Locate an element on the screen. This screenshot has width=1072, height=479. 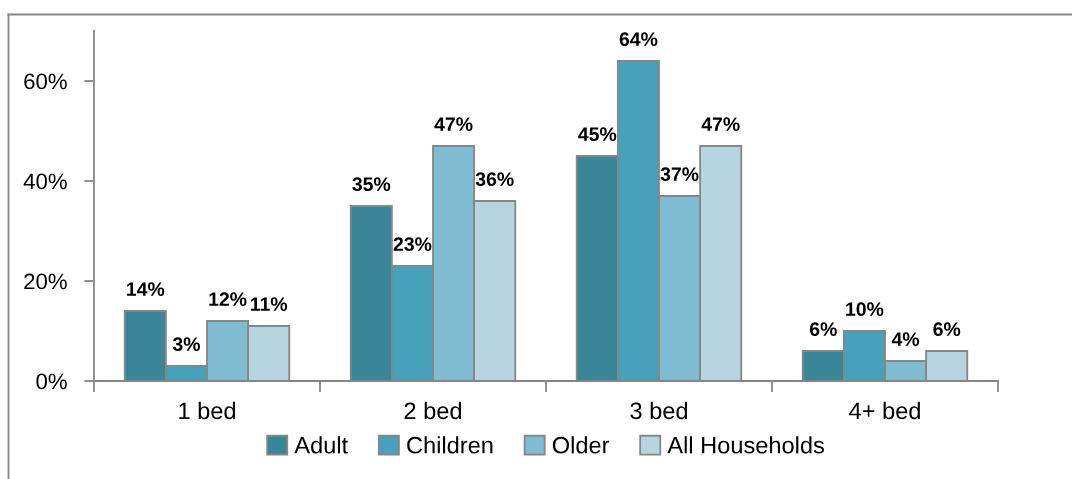
data-label: 37% is located at coordinates (679, 174).